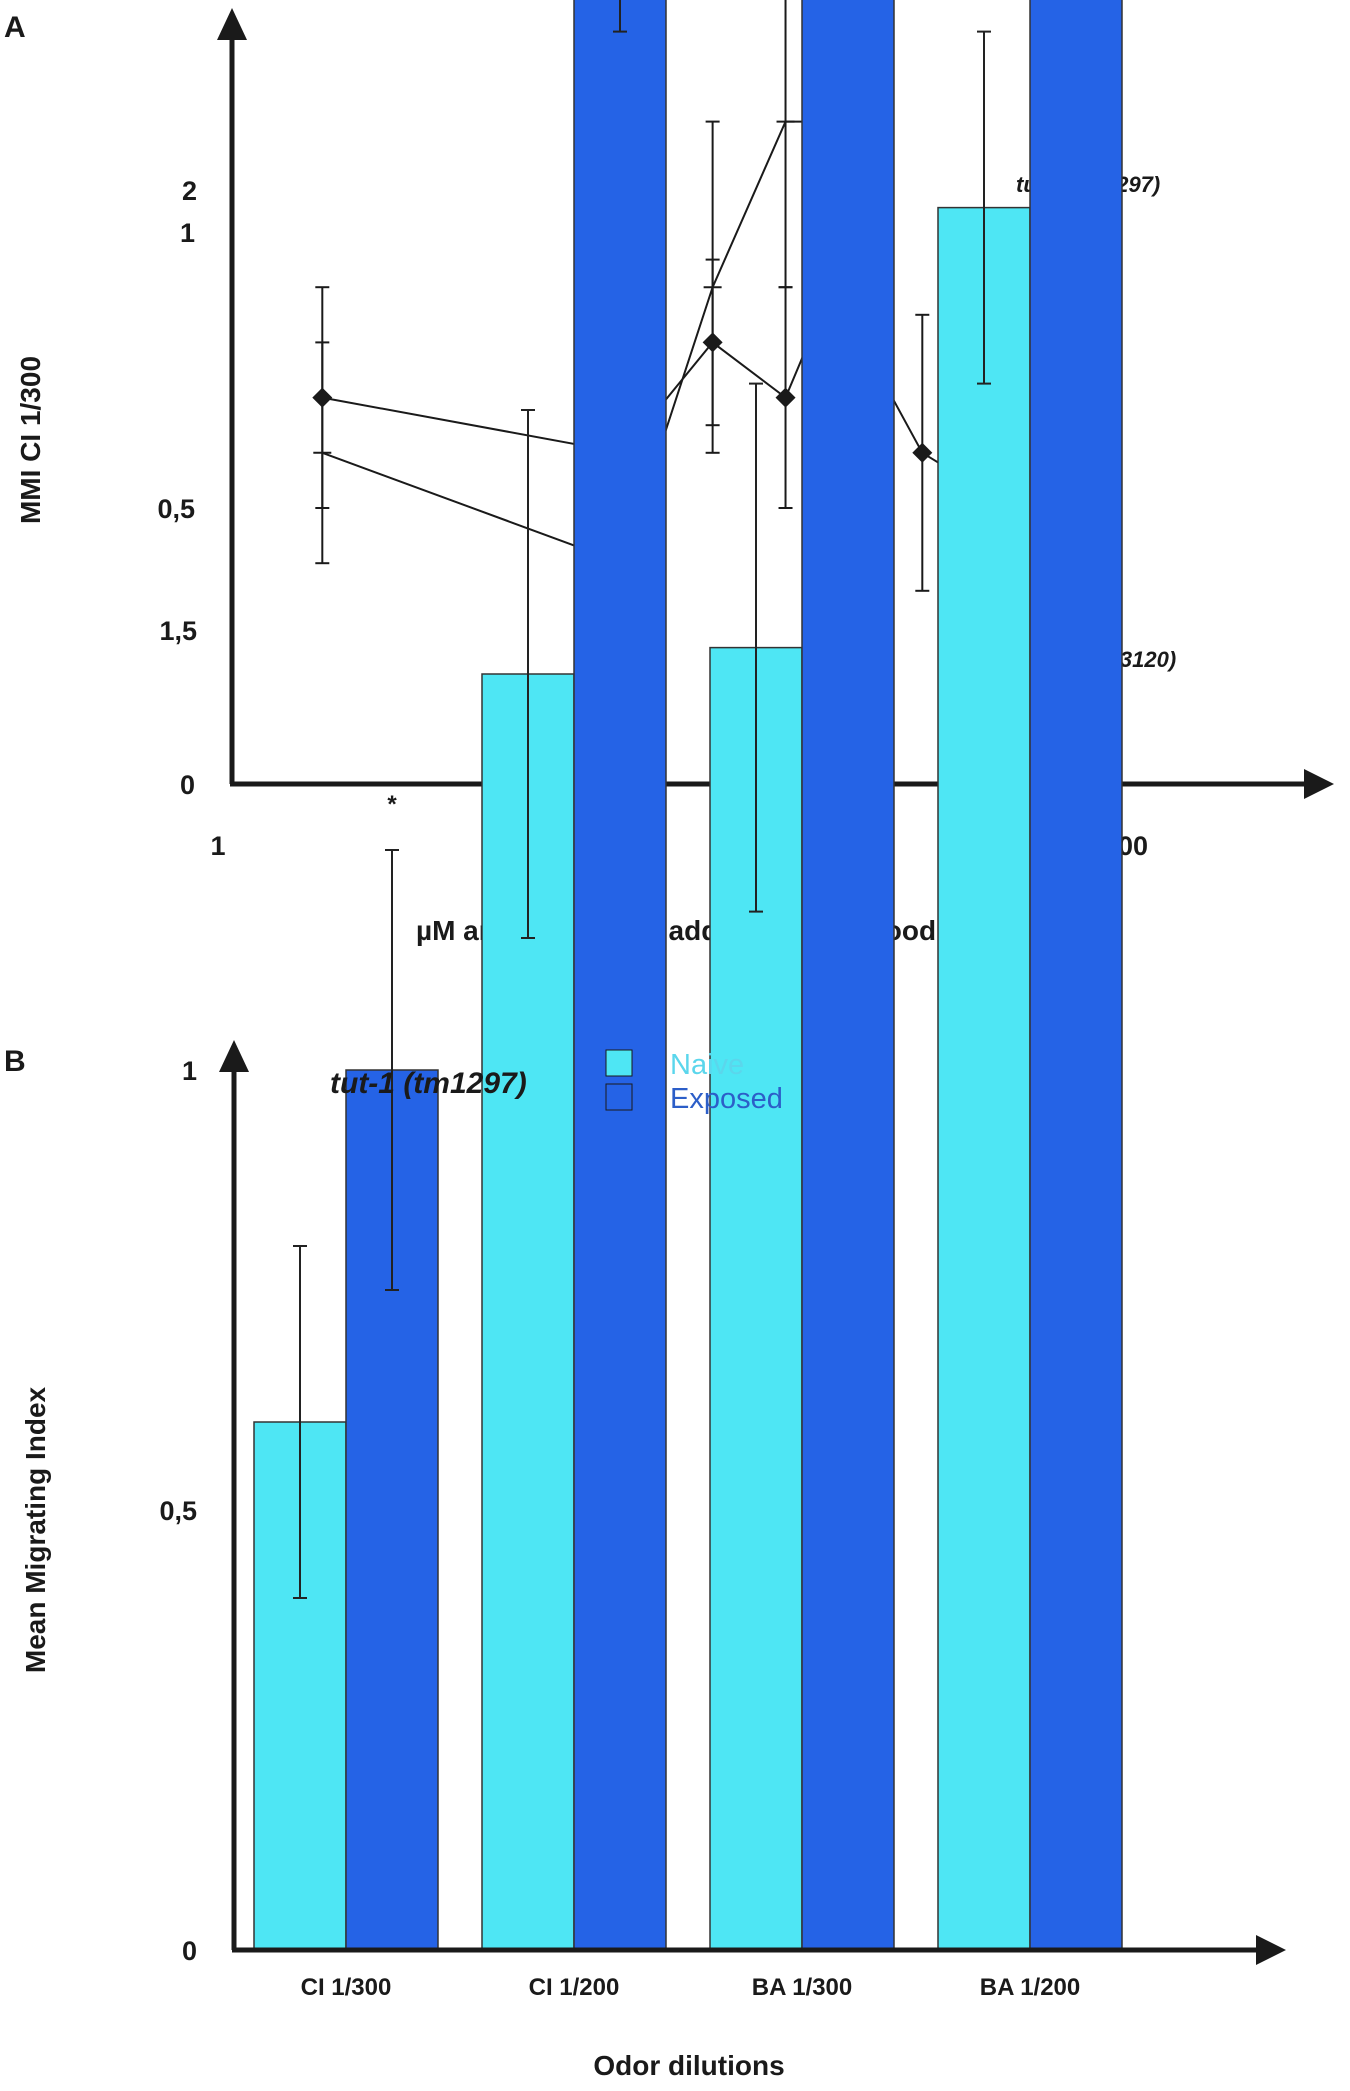 This screenshot has height=2091, width=1350. Describe the element at coordinates (726, 1099) in the screenshot. I see `legend-label-exposed: Exposed` at that location.